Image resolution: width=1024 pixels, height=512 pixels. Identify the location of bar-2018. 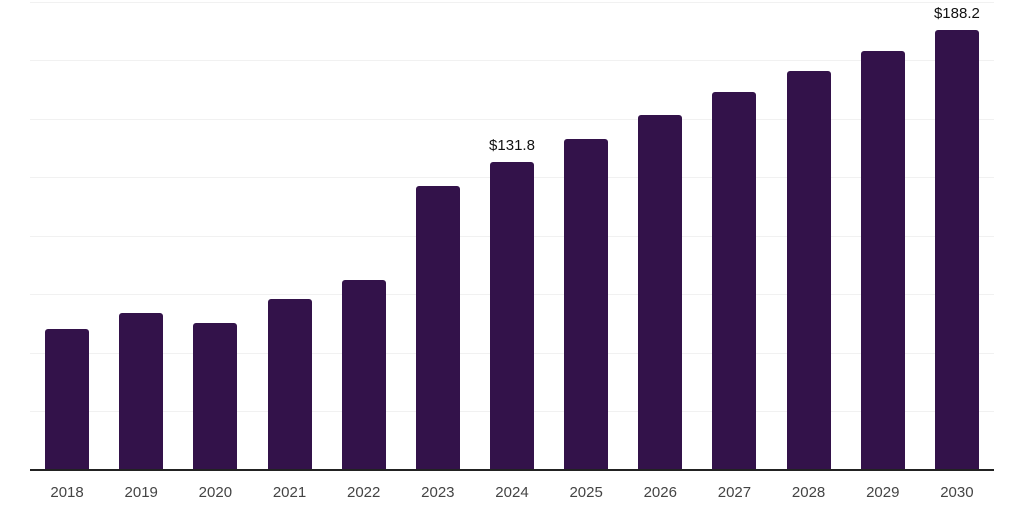
(67, 399).